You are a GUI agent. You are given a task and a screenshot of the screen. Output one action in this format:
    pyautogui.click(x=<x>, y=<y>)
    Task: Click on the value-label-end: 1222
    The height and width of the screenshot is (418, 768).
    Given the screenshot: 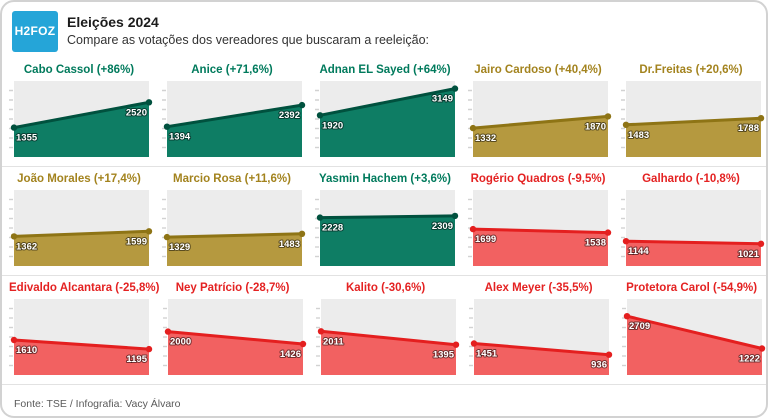 What is the action you would take?
    pyautogui.click(x=748, y=358)
    